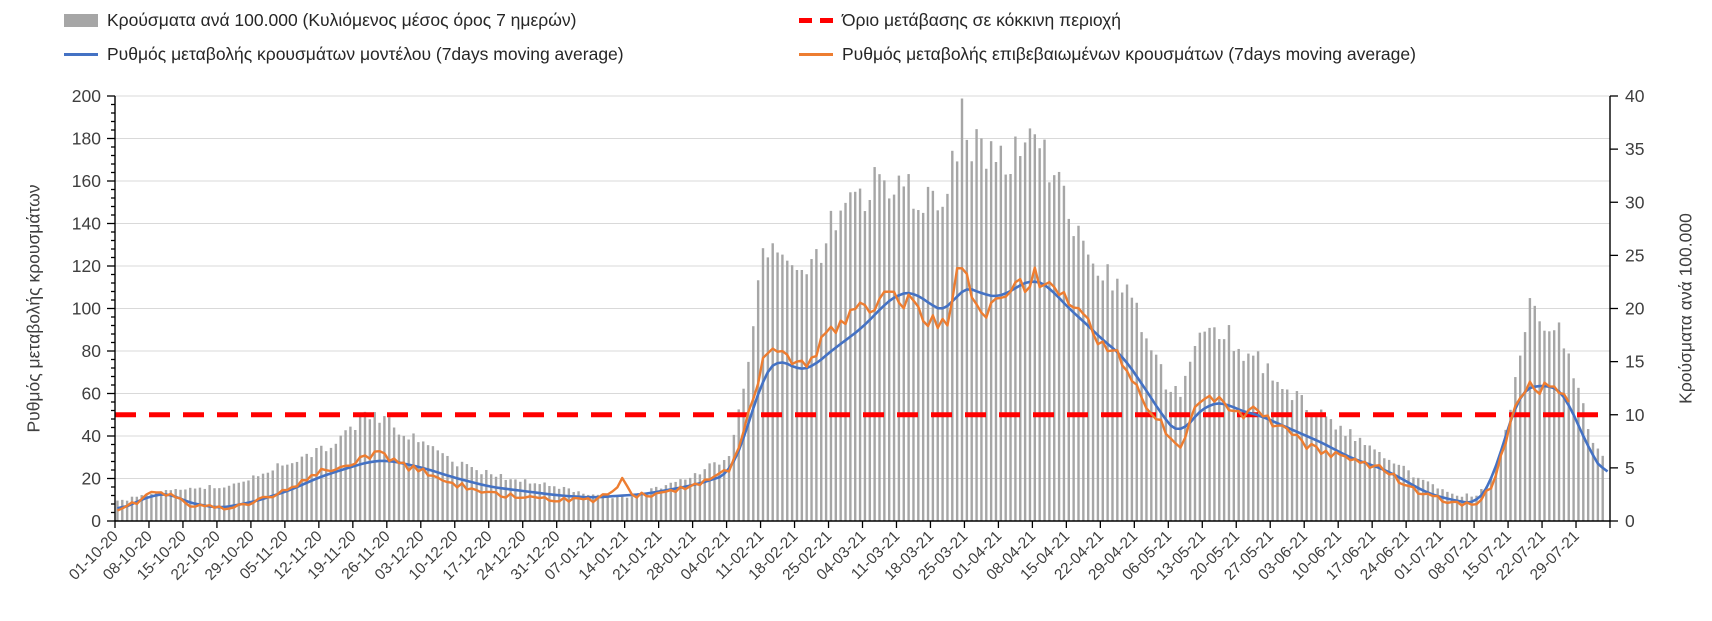 This screenshot has width=1712, height=621. I want to click on y-left-tick-label: 80, so click(92, 351).